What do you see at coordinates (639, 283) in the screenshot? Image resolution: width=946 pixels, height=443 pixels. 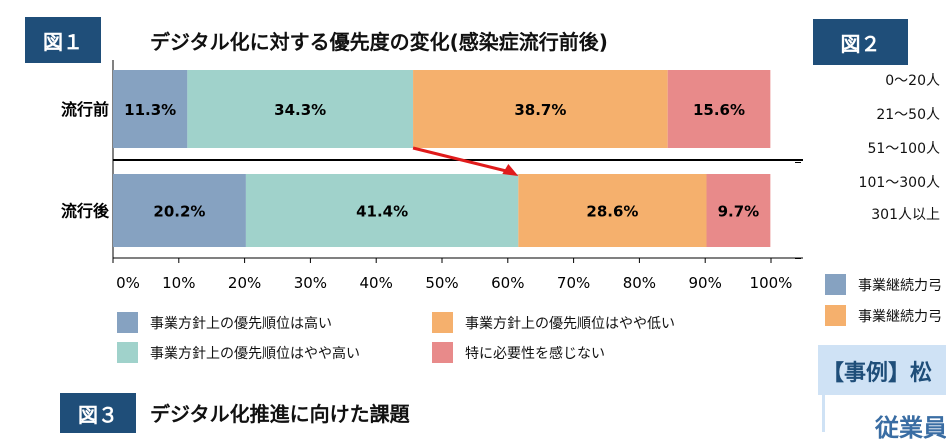 I see `x-tick-label: 80%` at bounding box center [639, 283].